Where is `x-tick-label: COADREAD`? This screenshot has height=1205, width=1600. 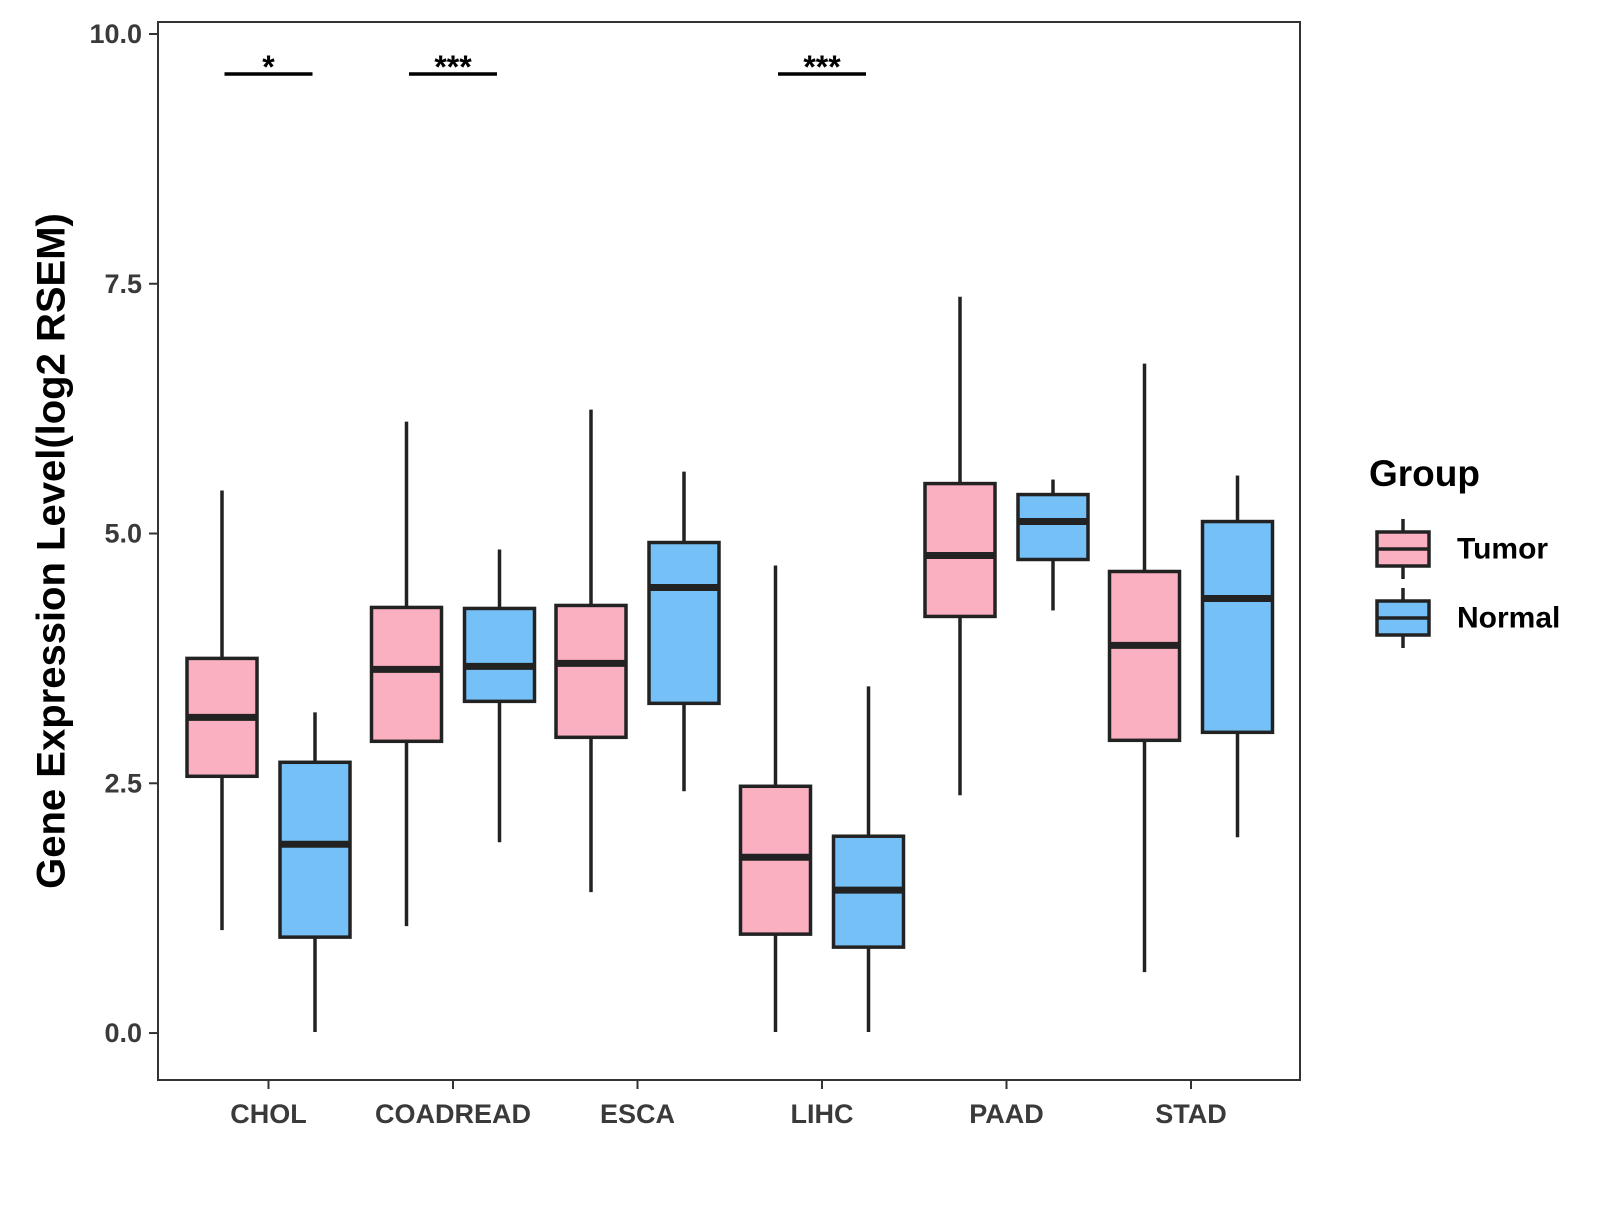 x-tick-label: COADREAD is located at coordinates (453, 1114).